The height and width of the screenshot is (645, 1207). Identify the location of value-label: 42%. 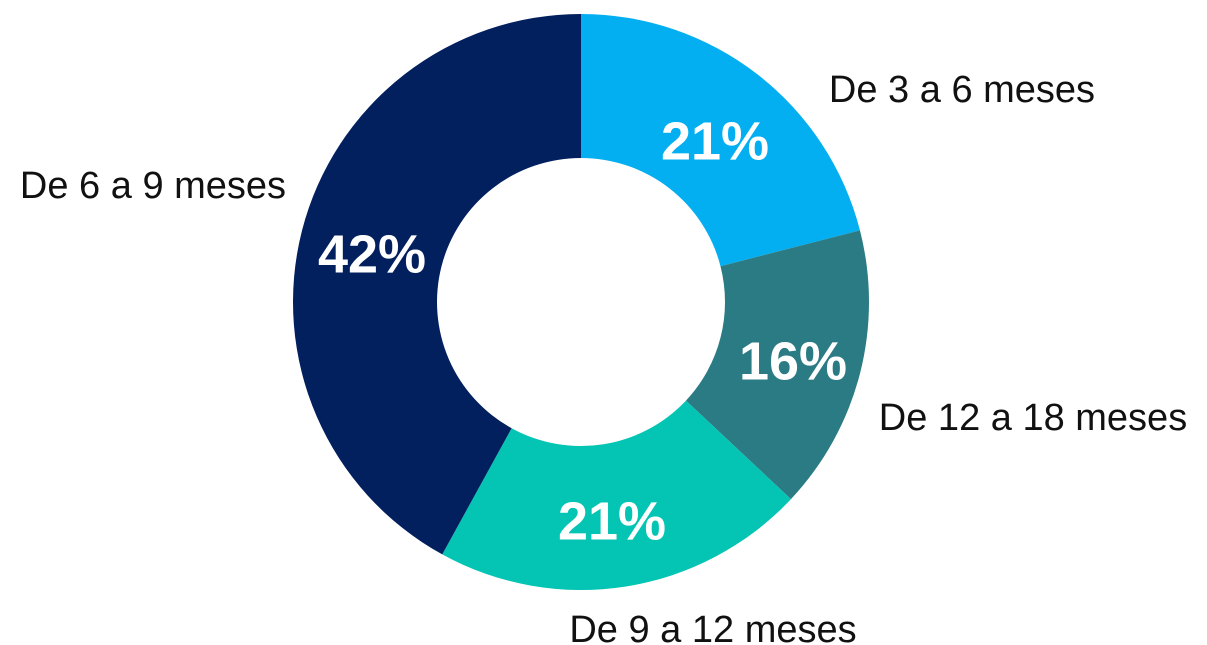
(372, 254).